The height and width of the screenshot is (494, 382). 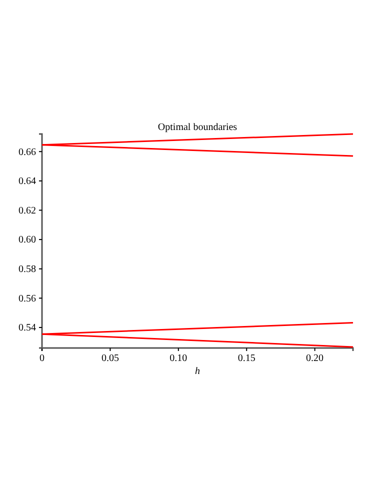 I want to click on chart-title: Optimal boundaries, so click(x=198, y=127).